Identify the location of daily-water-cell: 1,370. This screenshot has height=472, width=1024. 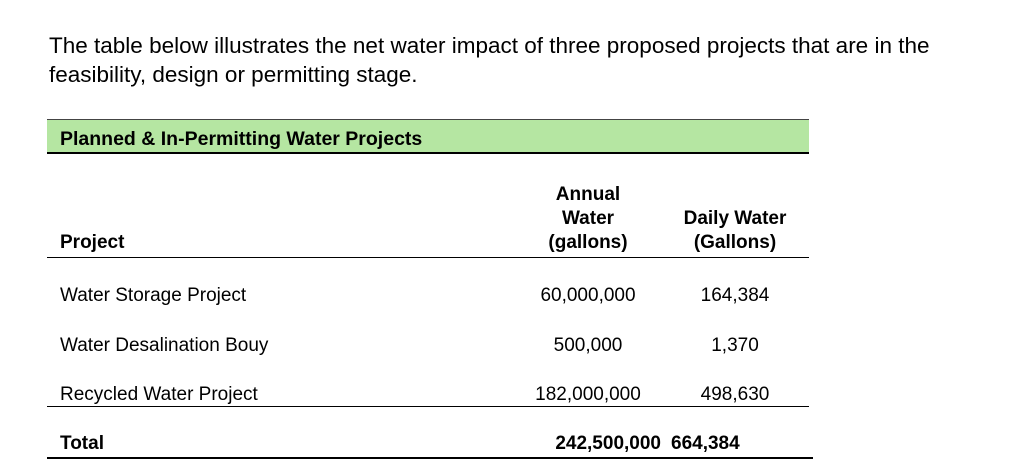
(735, 345).